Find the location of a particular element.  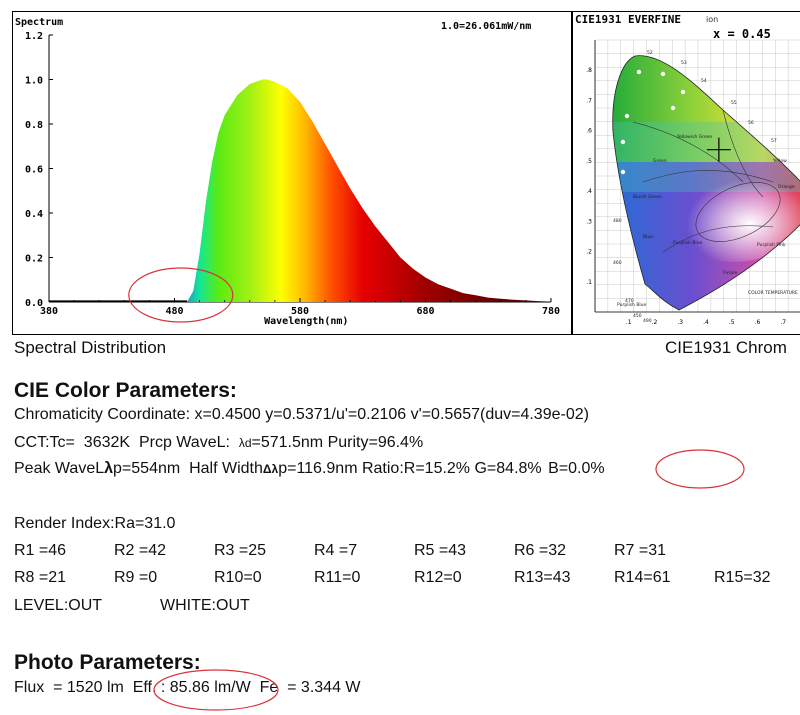

x-tick-label: 680 is located at coordinates (425, 311).